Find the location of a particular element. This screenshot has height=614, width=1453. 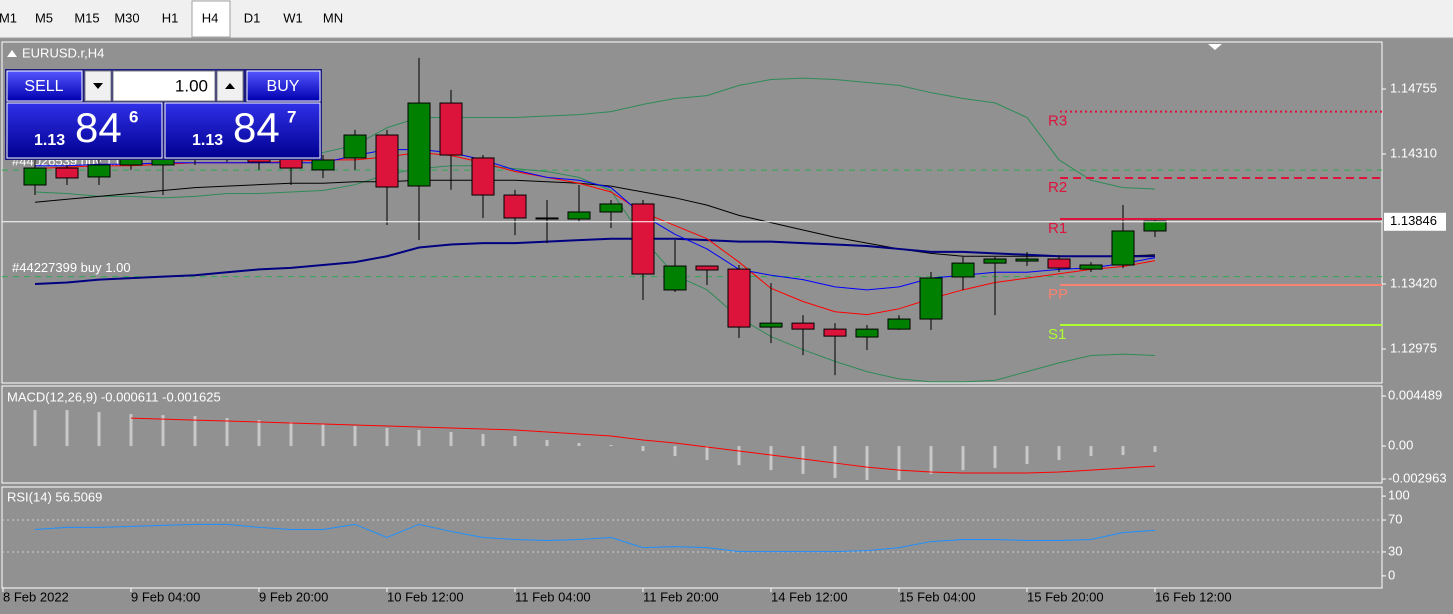

collapse-arrow is located at coordinates (12, 53).